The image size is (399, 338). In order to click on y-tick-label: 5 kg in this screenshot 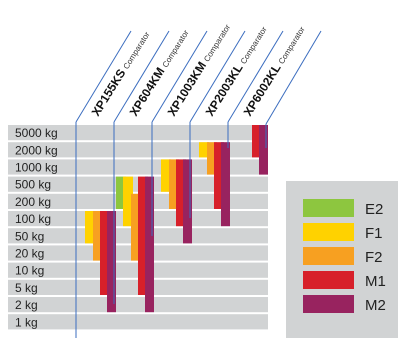, I will do `click(26, 288)`.